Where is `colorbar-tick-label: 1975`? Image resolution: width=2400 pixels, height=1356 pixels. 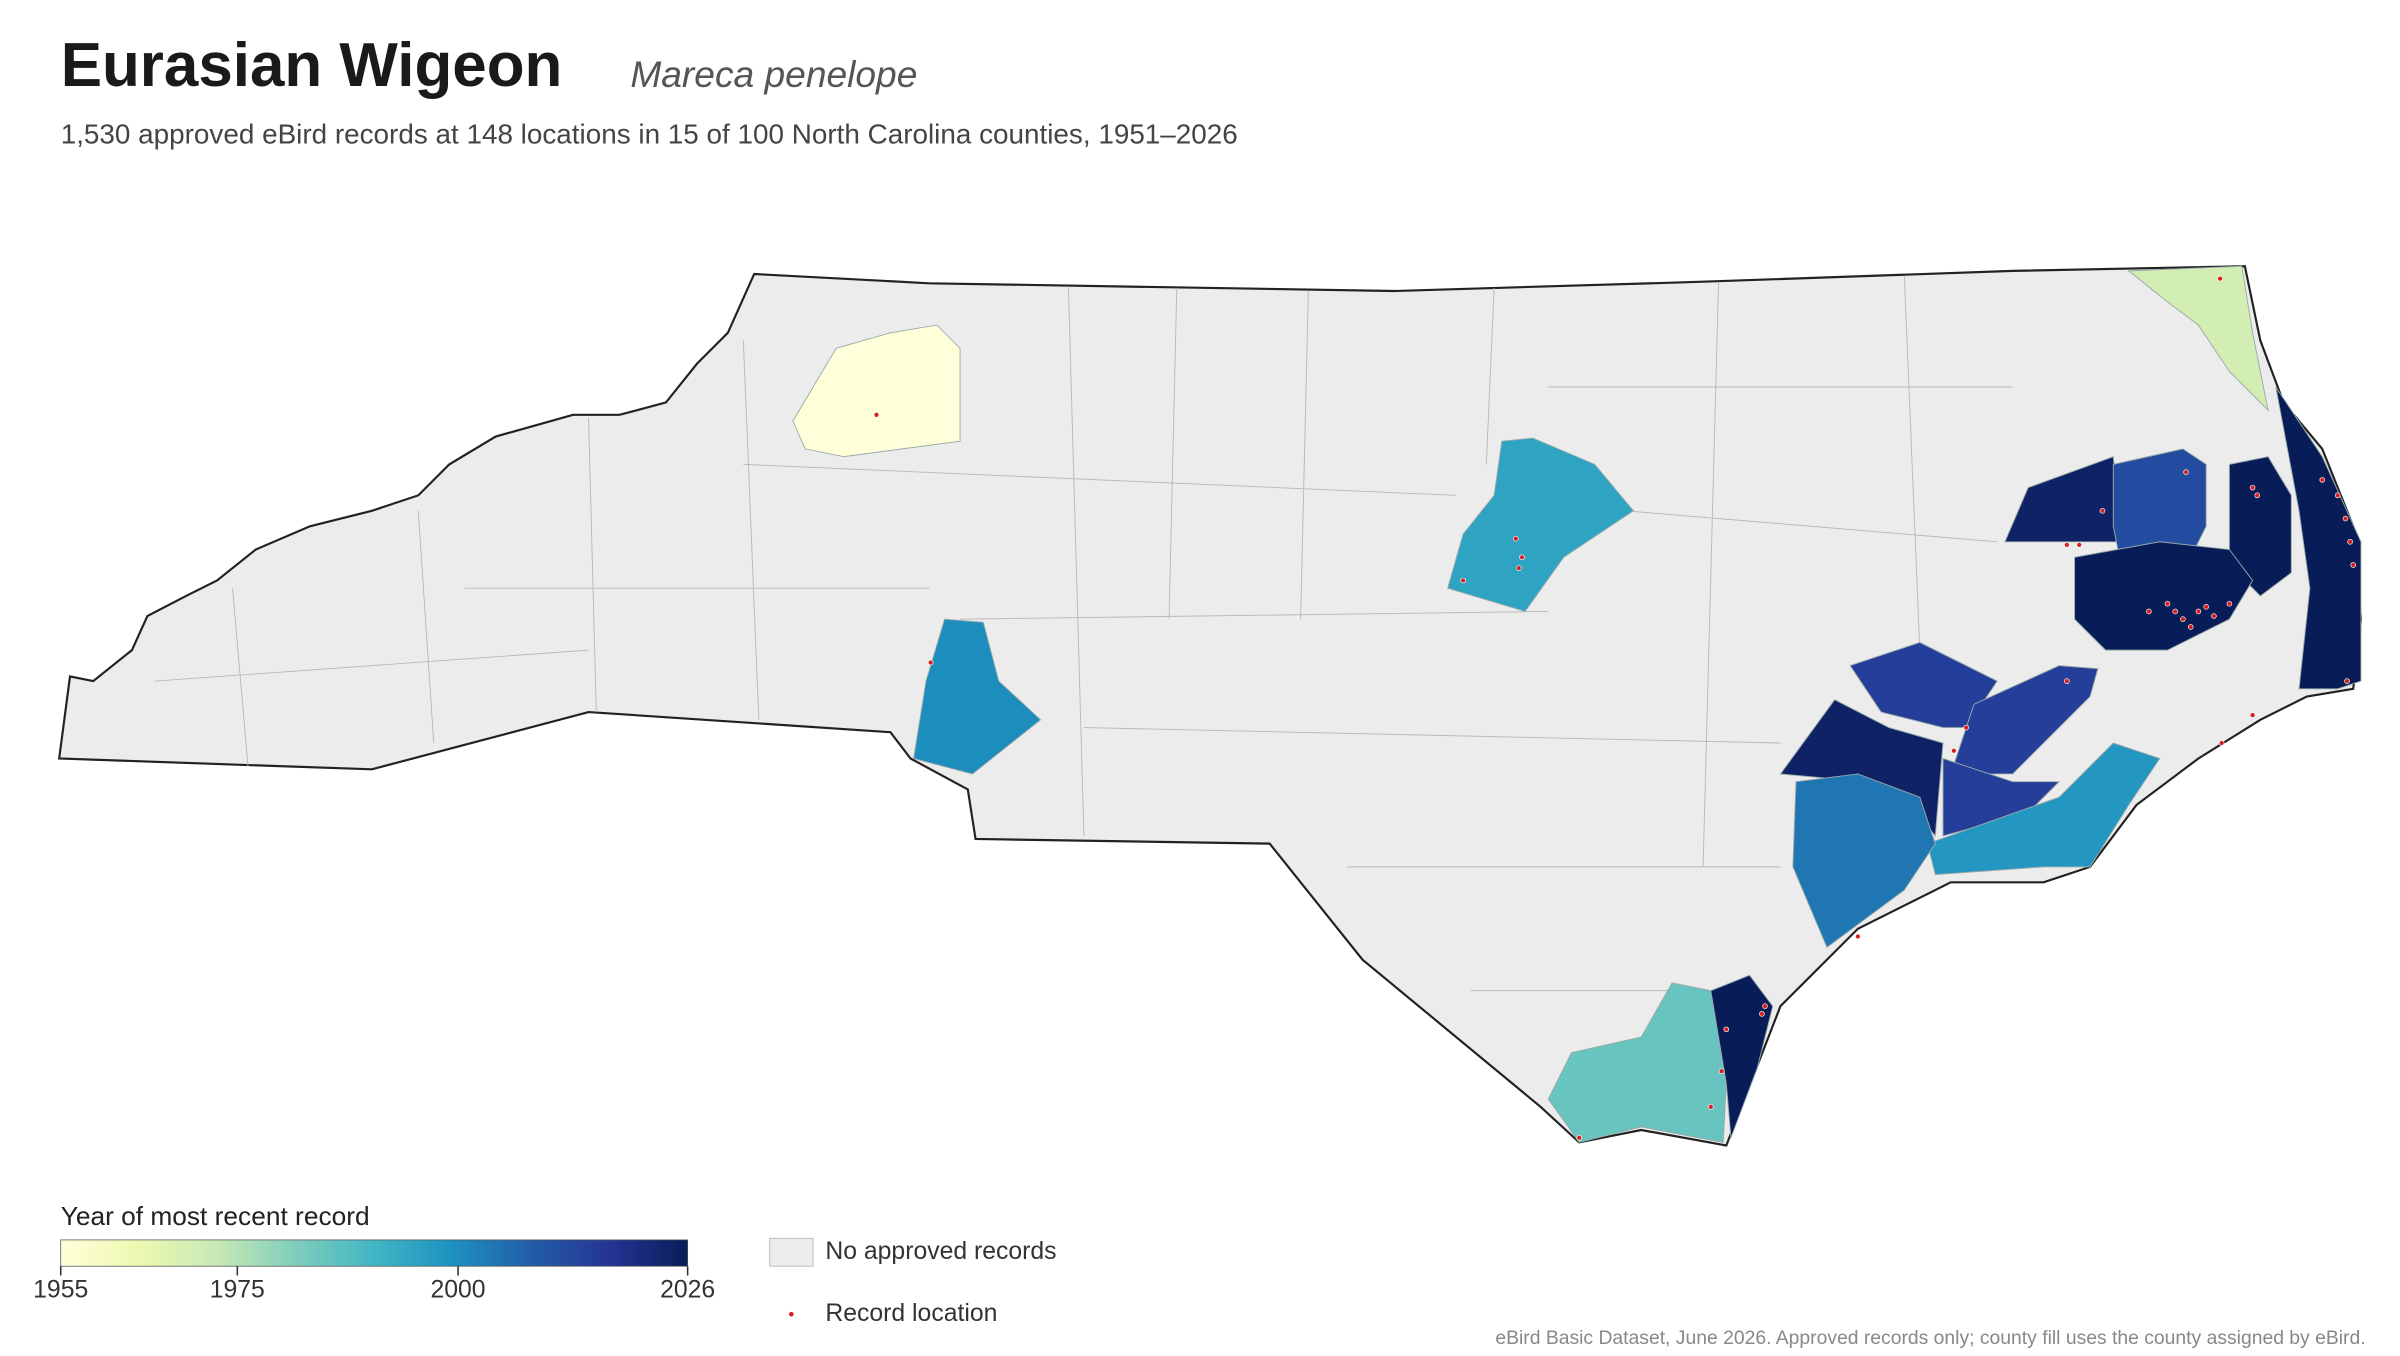 colorbar-tick-label: 1975 is located at coordinates (237, 1290).